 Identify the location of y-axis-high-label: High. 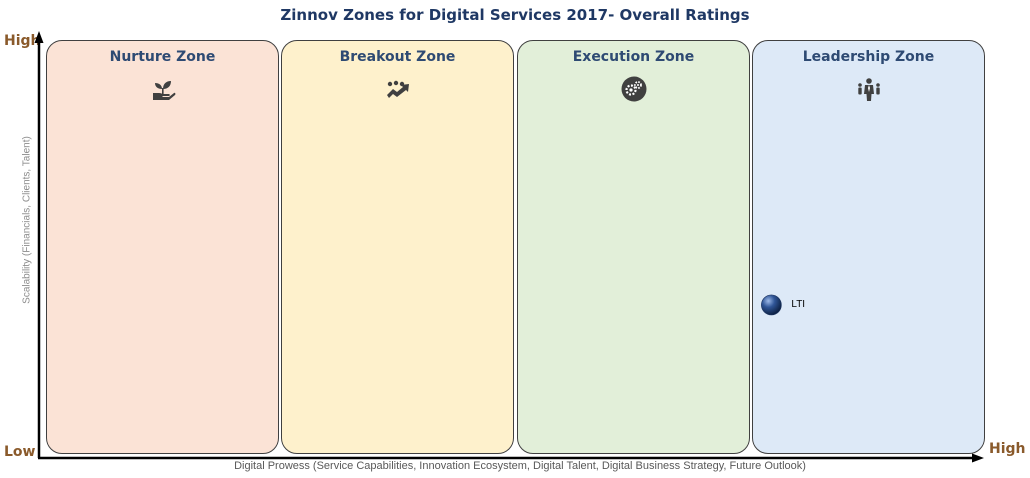
(22, 41).